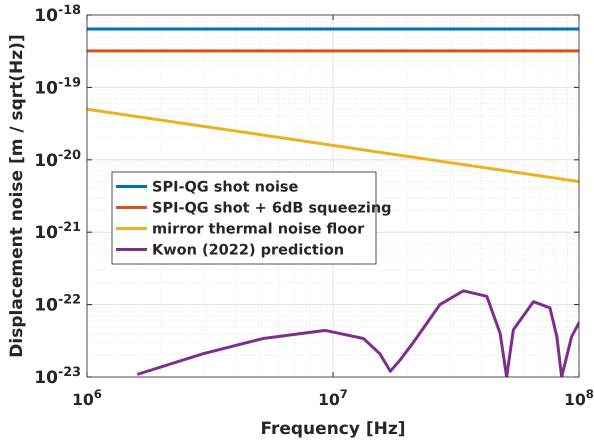 The height and width of the screenshot is (442, 594). I want to click on legend-label: mirror thermal noise floor, so click(259, 230).